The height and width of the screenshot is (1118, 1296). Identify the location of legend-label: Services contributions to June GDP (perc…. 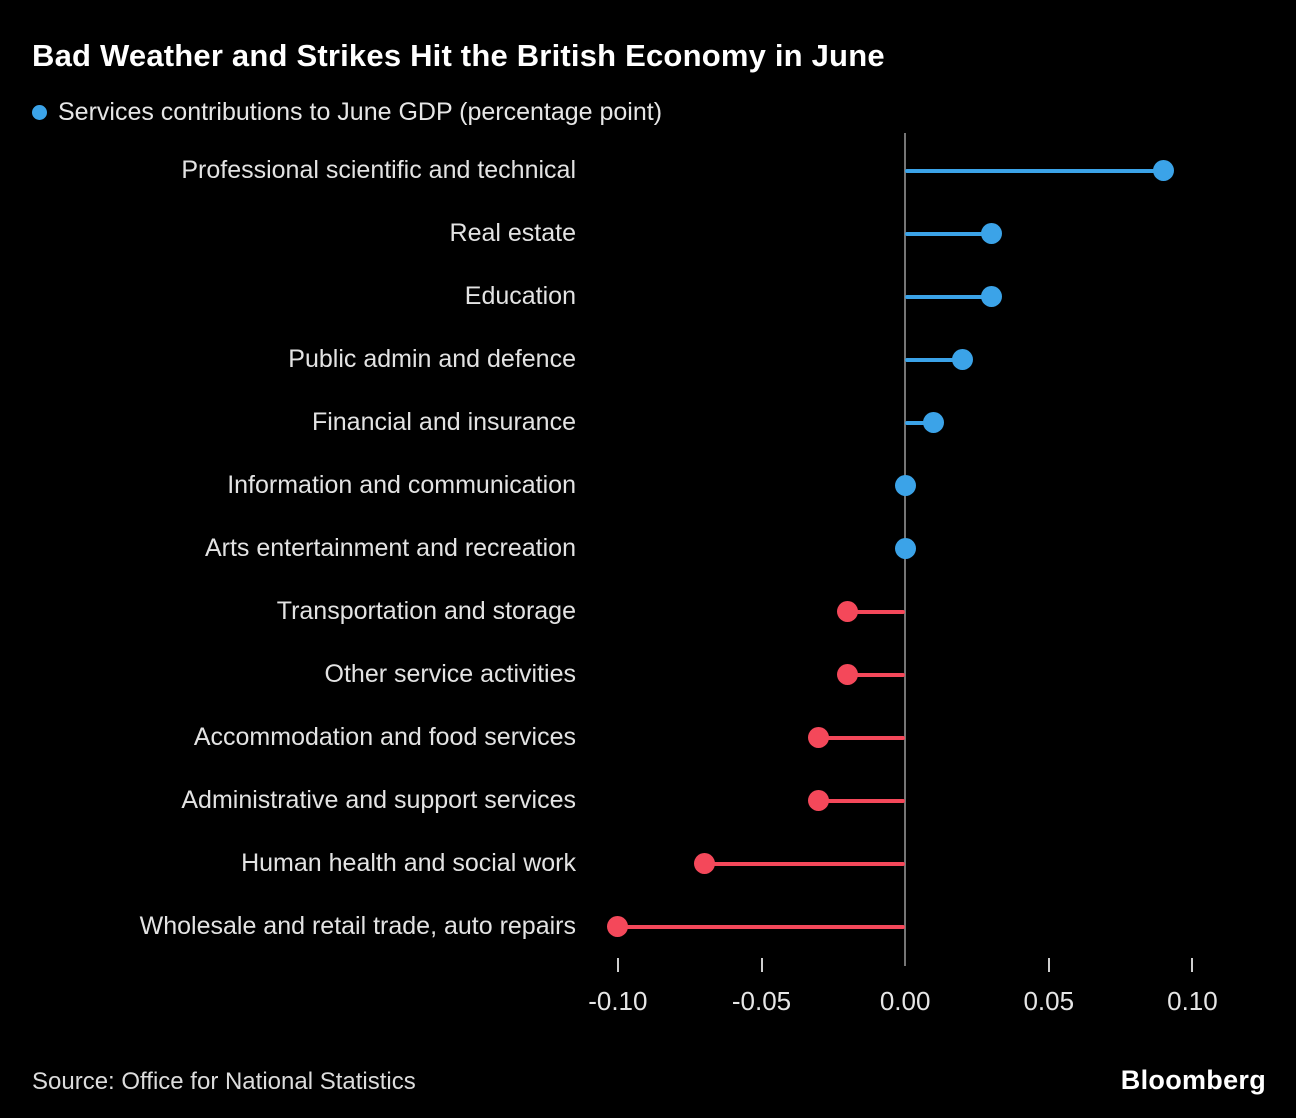
(360, 112).